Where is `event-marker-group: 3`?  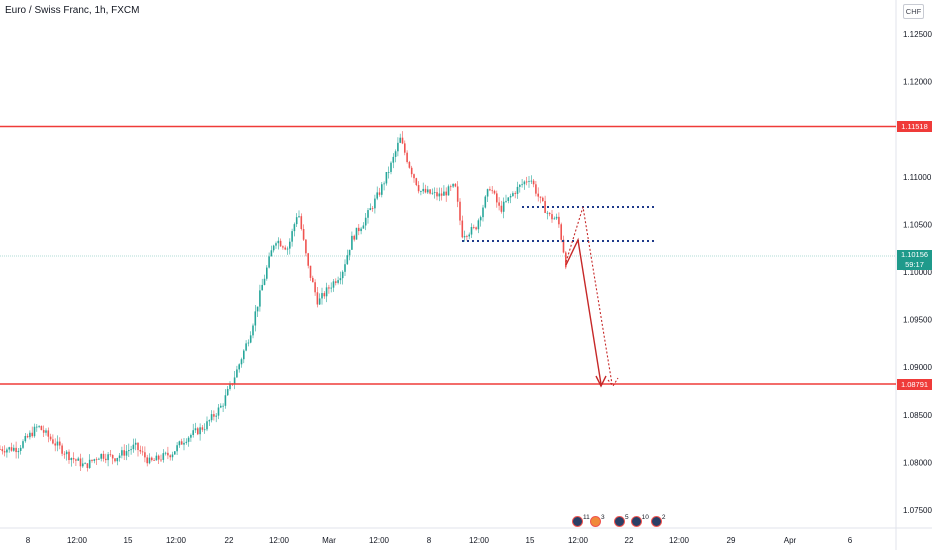
event-marker-group: 3 is located at coordinates (597, 521).